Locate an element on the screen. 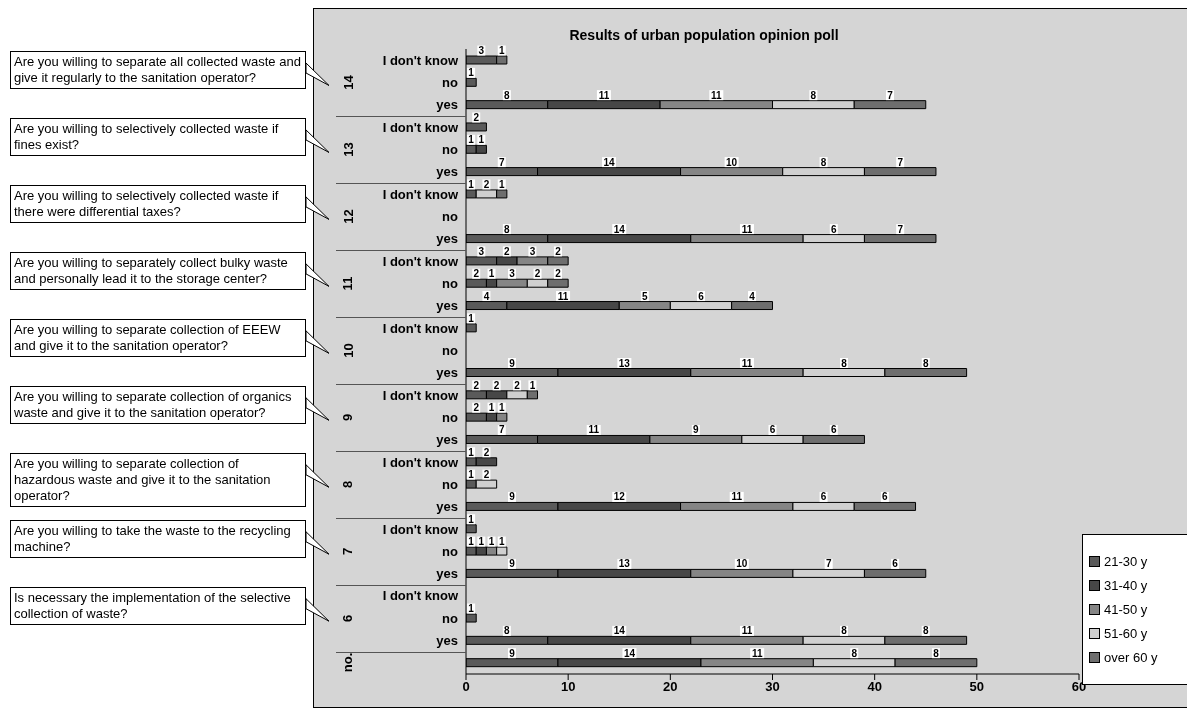 The image size is (1187, 711). text: Are you willing to take the waste to the recycling machine? is located at coordinates (158, 538).